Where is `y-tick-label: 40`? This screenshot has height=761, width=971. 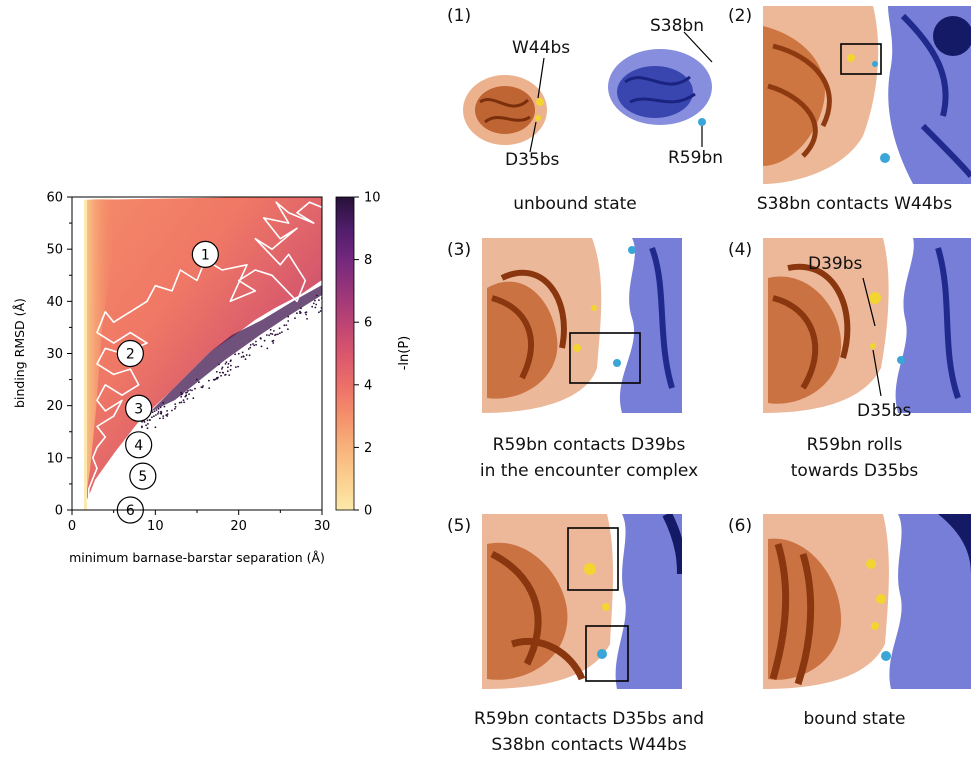 y-tick-label: 40 is located at coordinates (54, 302).